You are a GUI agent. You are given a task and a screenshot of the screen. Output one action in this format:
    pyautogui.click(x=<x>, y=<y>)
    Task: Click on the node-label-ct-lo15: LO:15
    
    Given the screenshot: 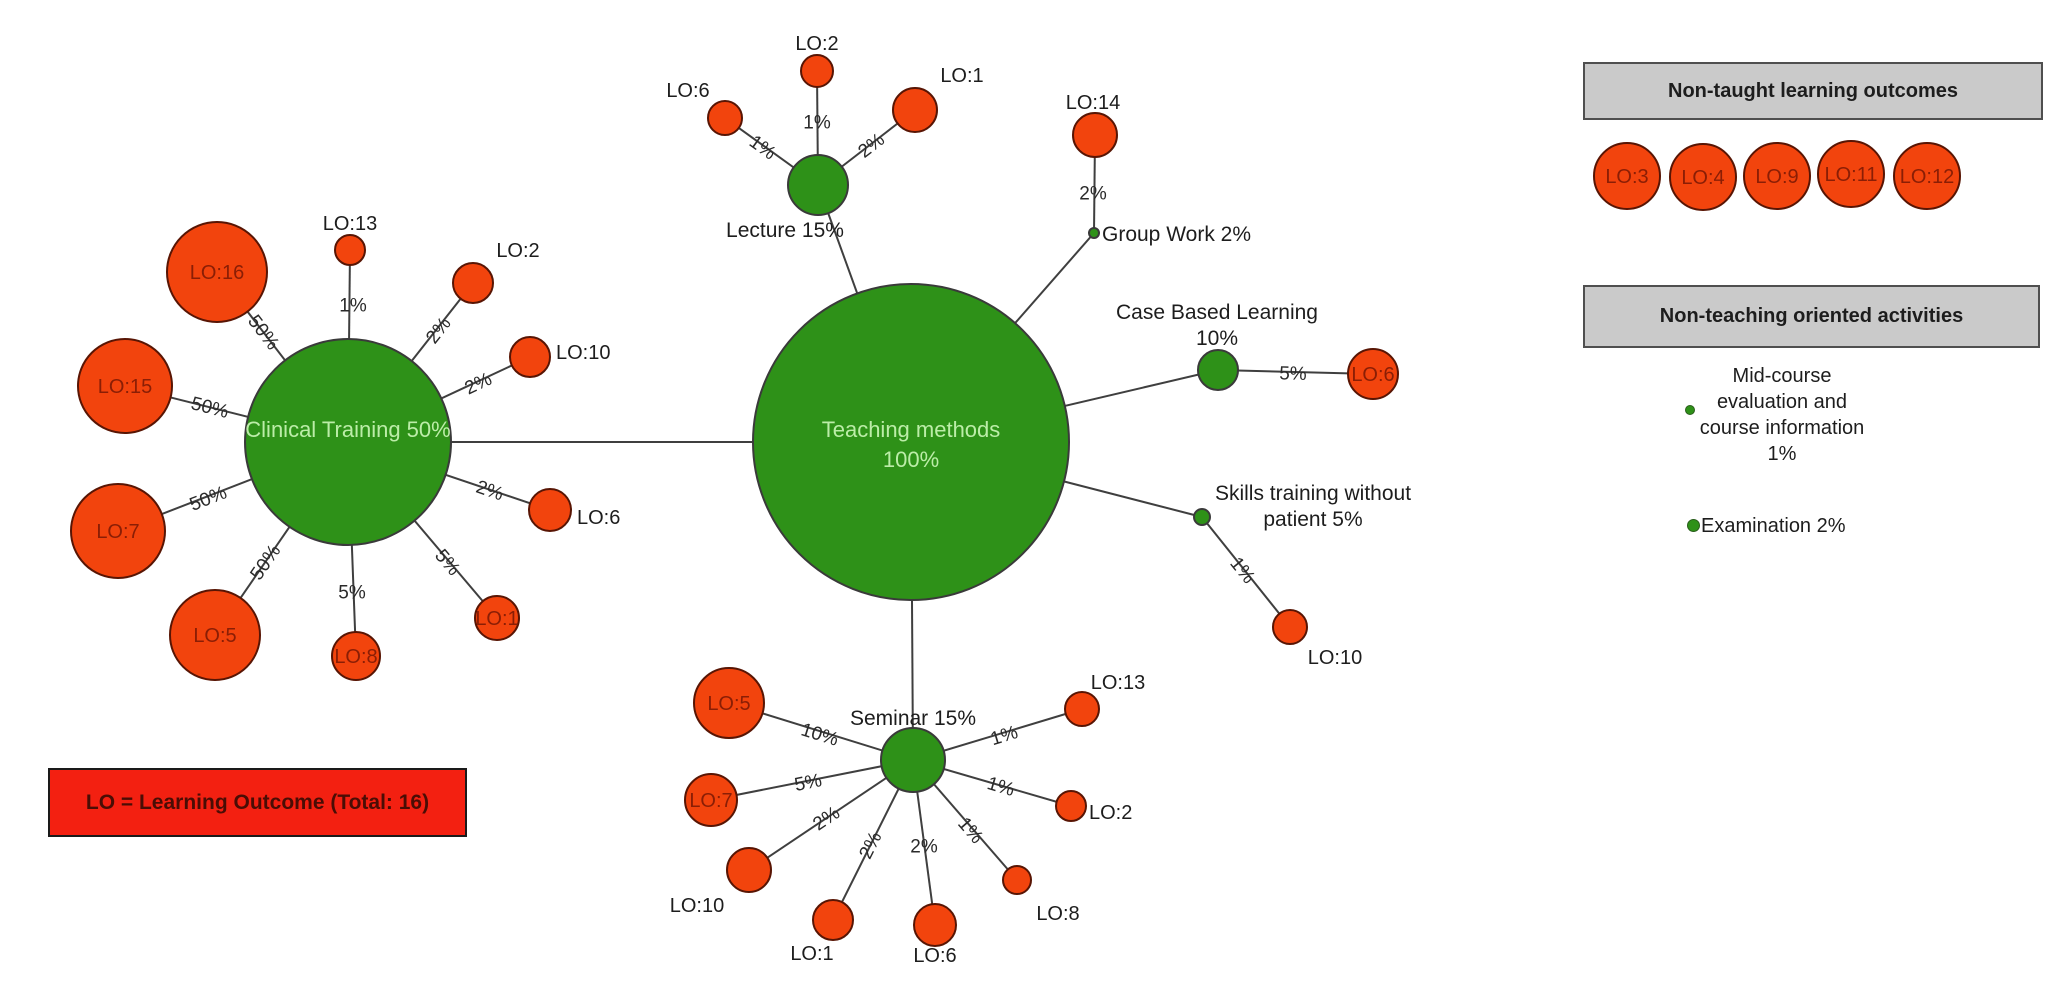 What is the action you would take?
    pyautogui.click(x=125, y=387)
    